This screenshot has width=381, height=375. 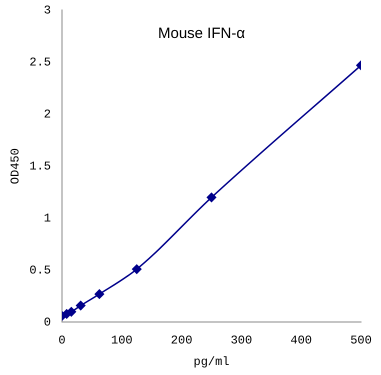 I want to click on x-tick-label: 200, so click(x=181, y=341).